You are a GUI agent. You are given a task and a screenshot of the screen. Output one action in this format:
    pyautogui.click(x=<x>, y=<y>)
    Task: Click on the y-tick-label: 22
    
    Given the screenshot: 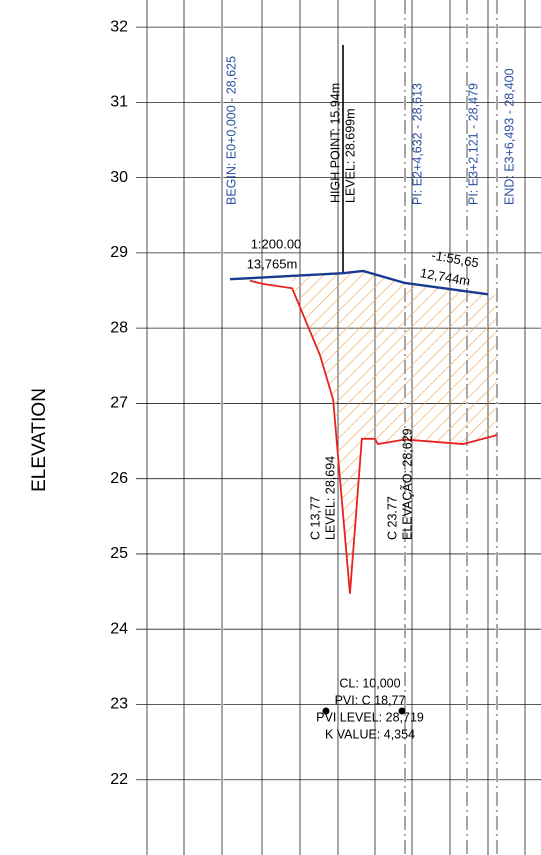 What is the action you would take?
    pyautogui.click(x=119, y=779)
    